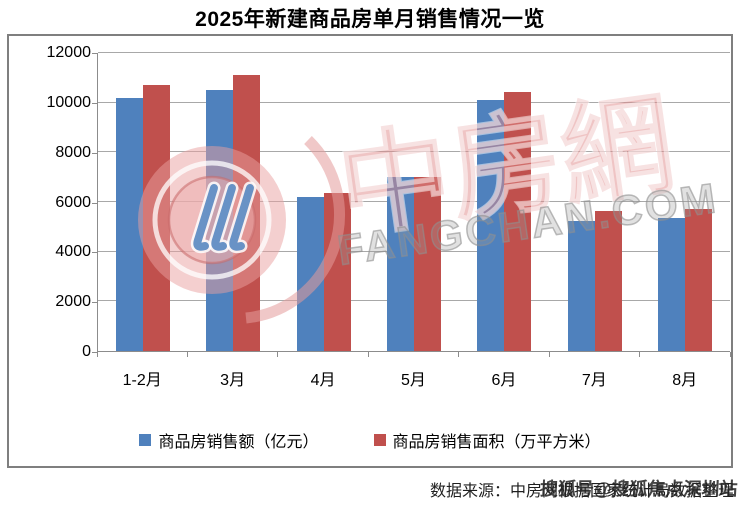 The width and height of the screenshot is (740, 507). What do you see at coordinates (73, 202) in the screenshot?
I see `y-axis-tick-label: 6000` at bounding box center [73, 202].